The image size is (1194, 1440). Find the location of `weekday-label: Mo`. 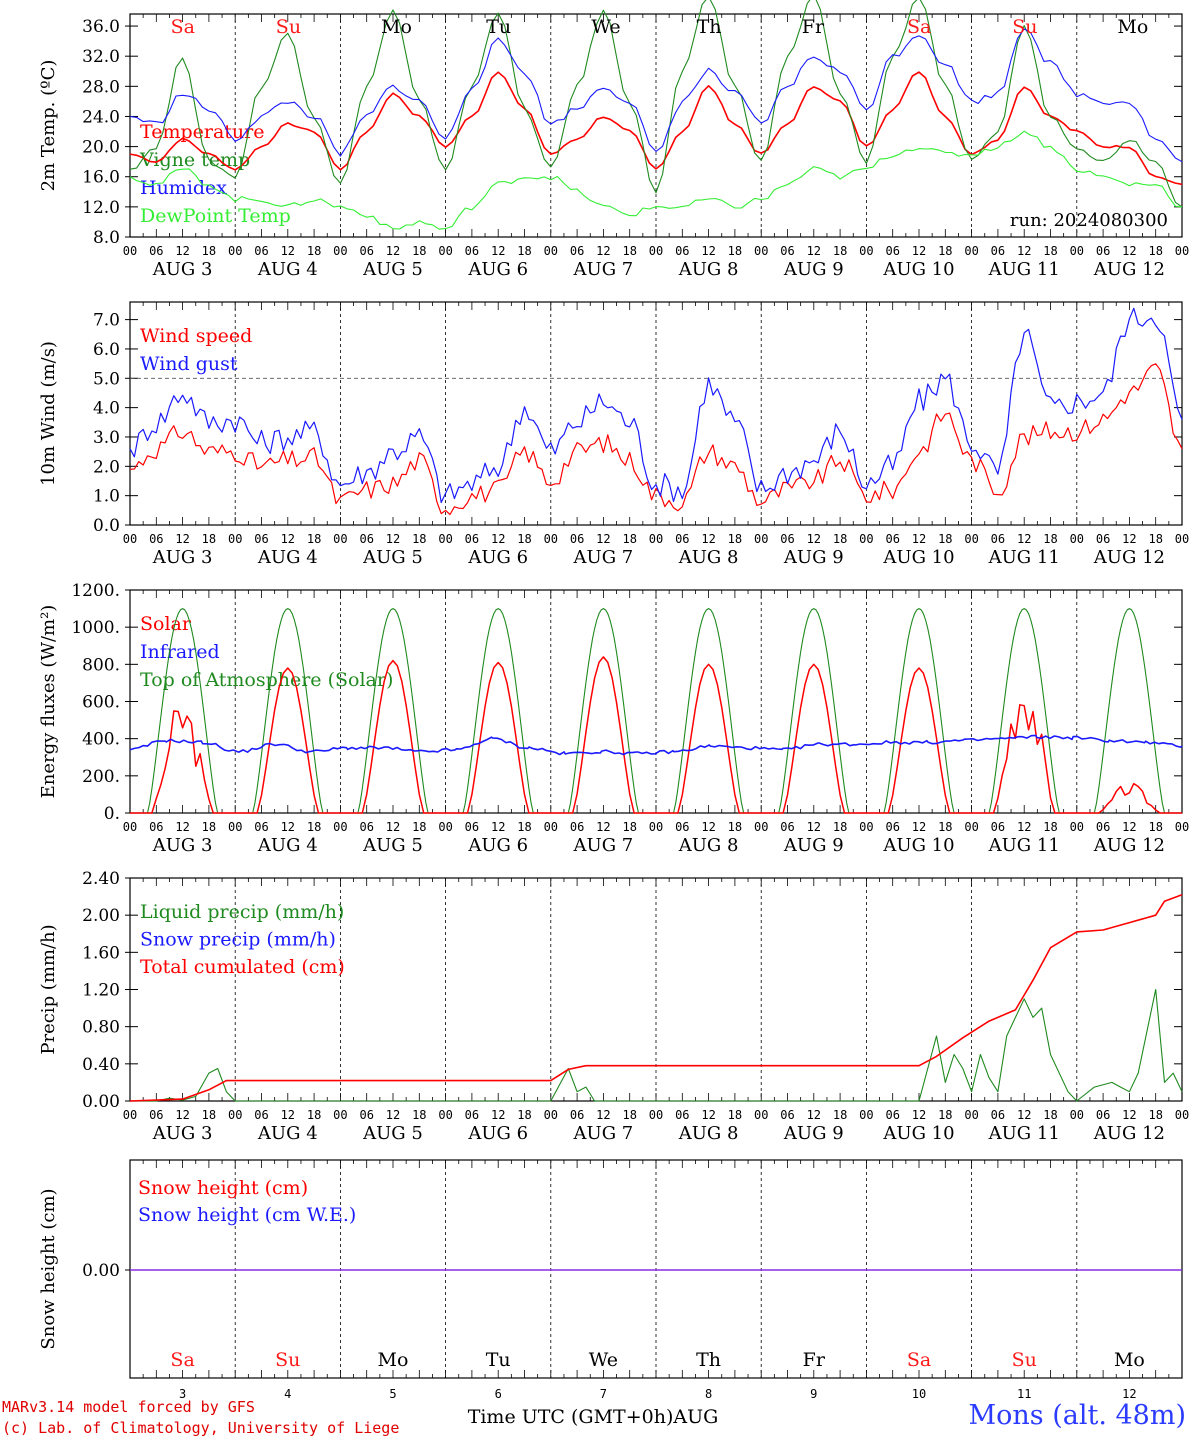

weekday-label: Mo is located at coordinates (396, 27).